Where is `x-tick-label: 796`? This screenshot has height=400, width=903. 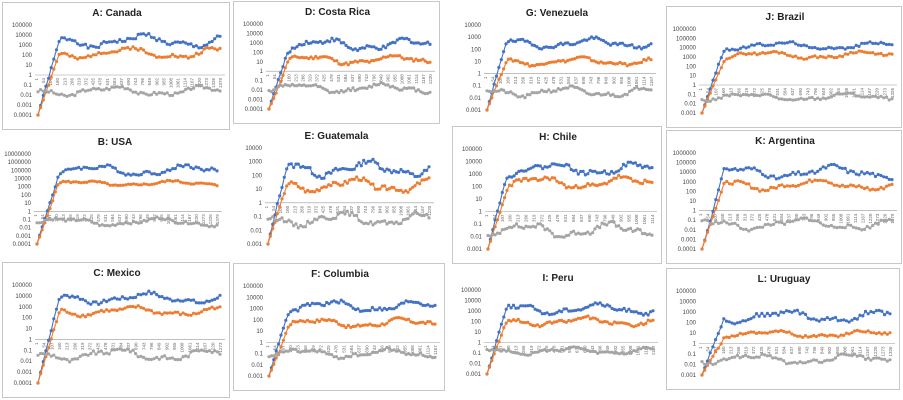 x-tick-label: 796 is located at coordinates (372, 209).